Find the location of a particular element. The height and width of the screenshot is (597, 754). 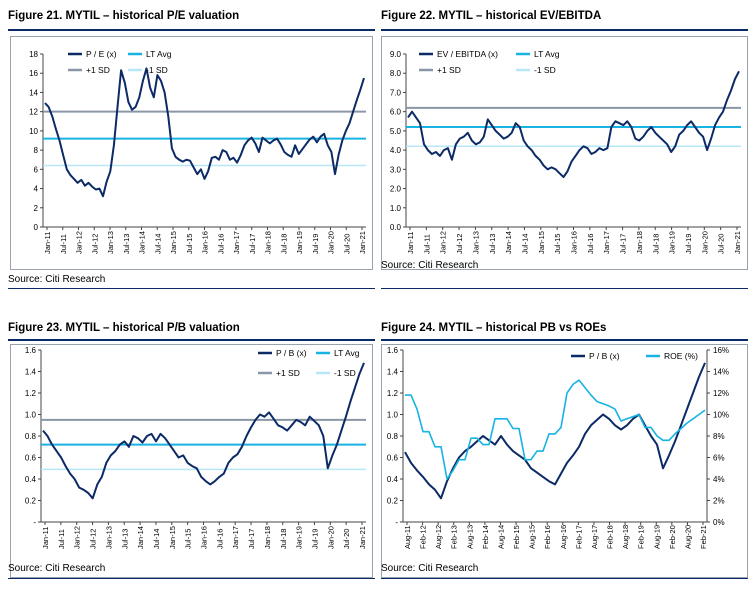

x-tick-label: Jan-11 is located at coordinates (45, 538).